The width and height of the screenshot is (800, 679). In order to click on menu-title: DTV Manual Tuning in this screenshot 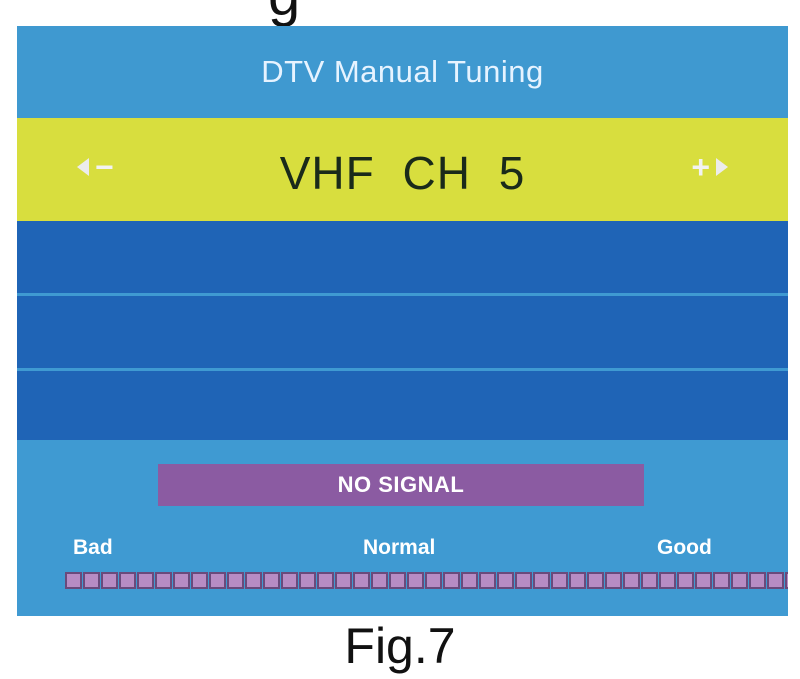, I will do `click(402, 71)`.